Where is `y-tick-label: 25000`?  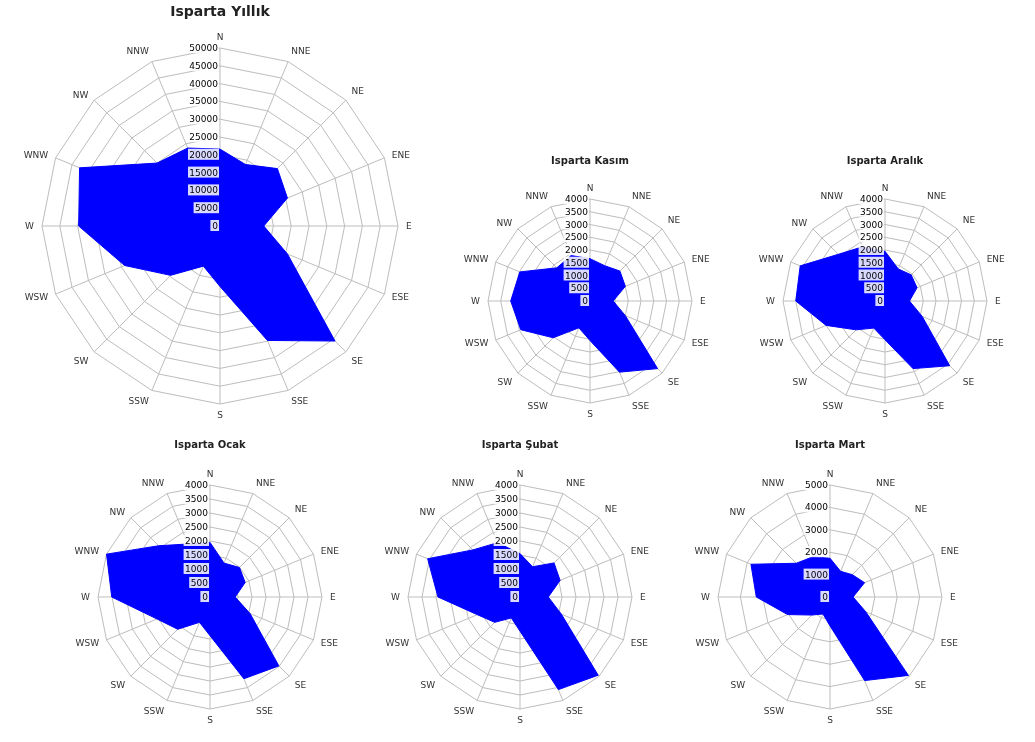 y-tick-label: 25000 is located at coordinates (204, 137).